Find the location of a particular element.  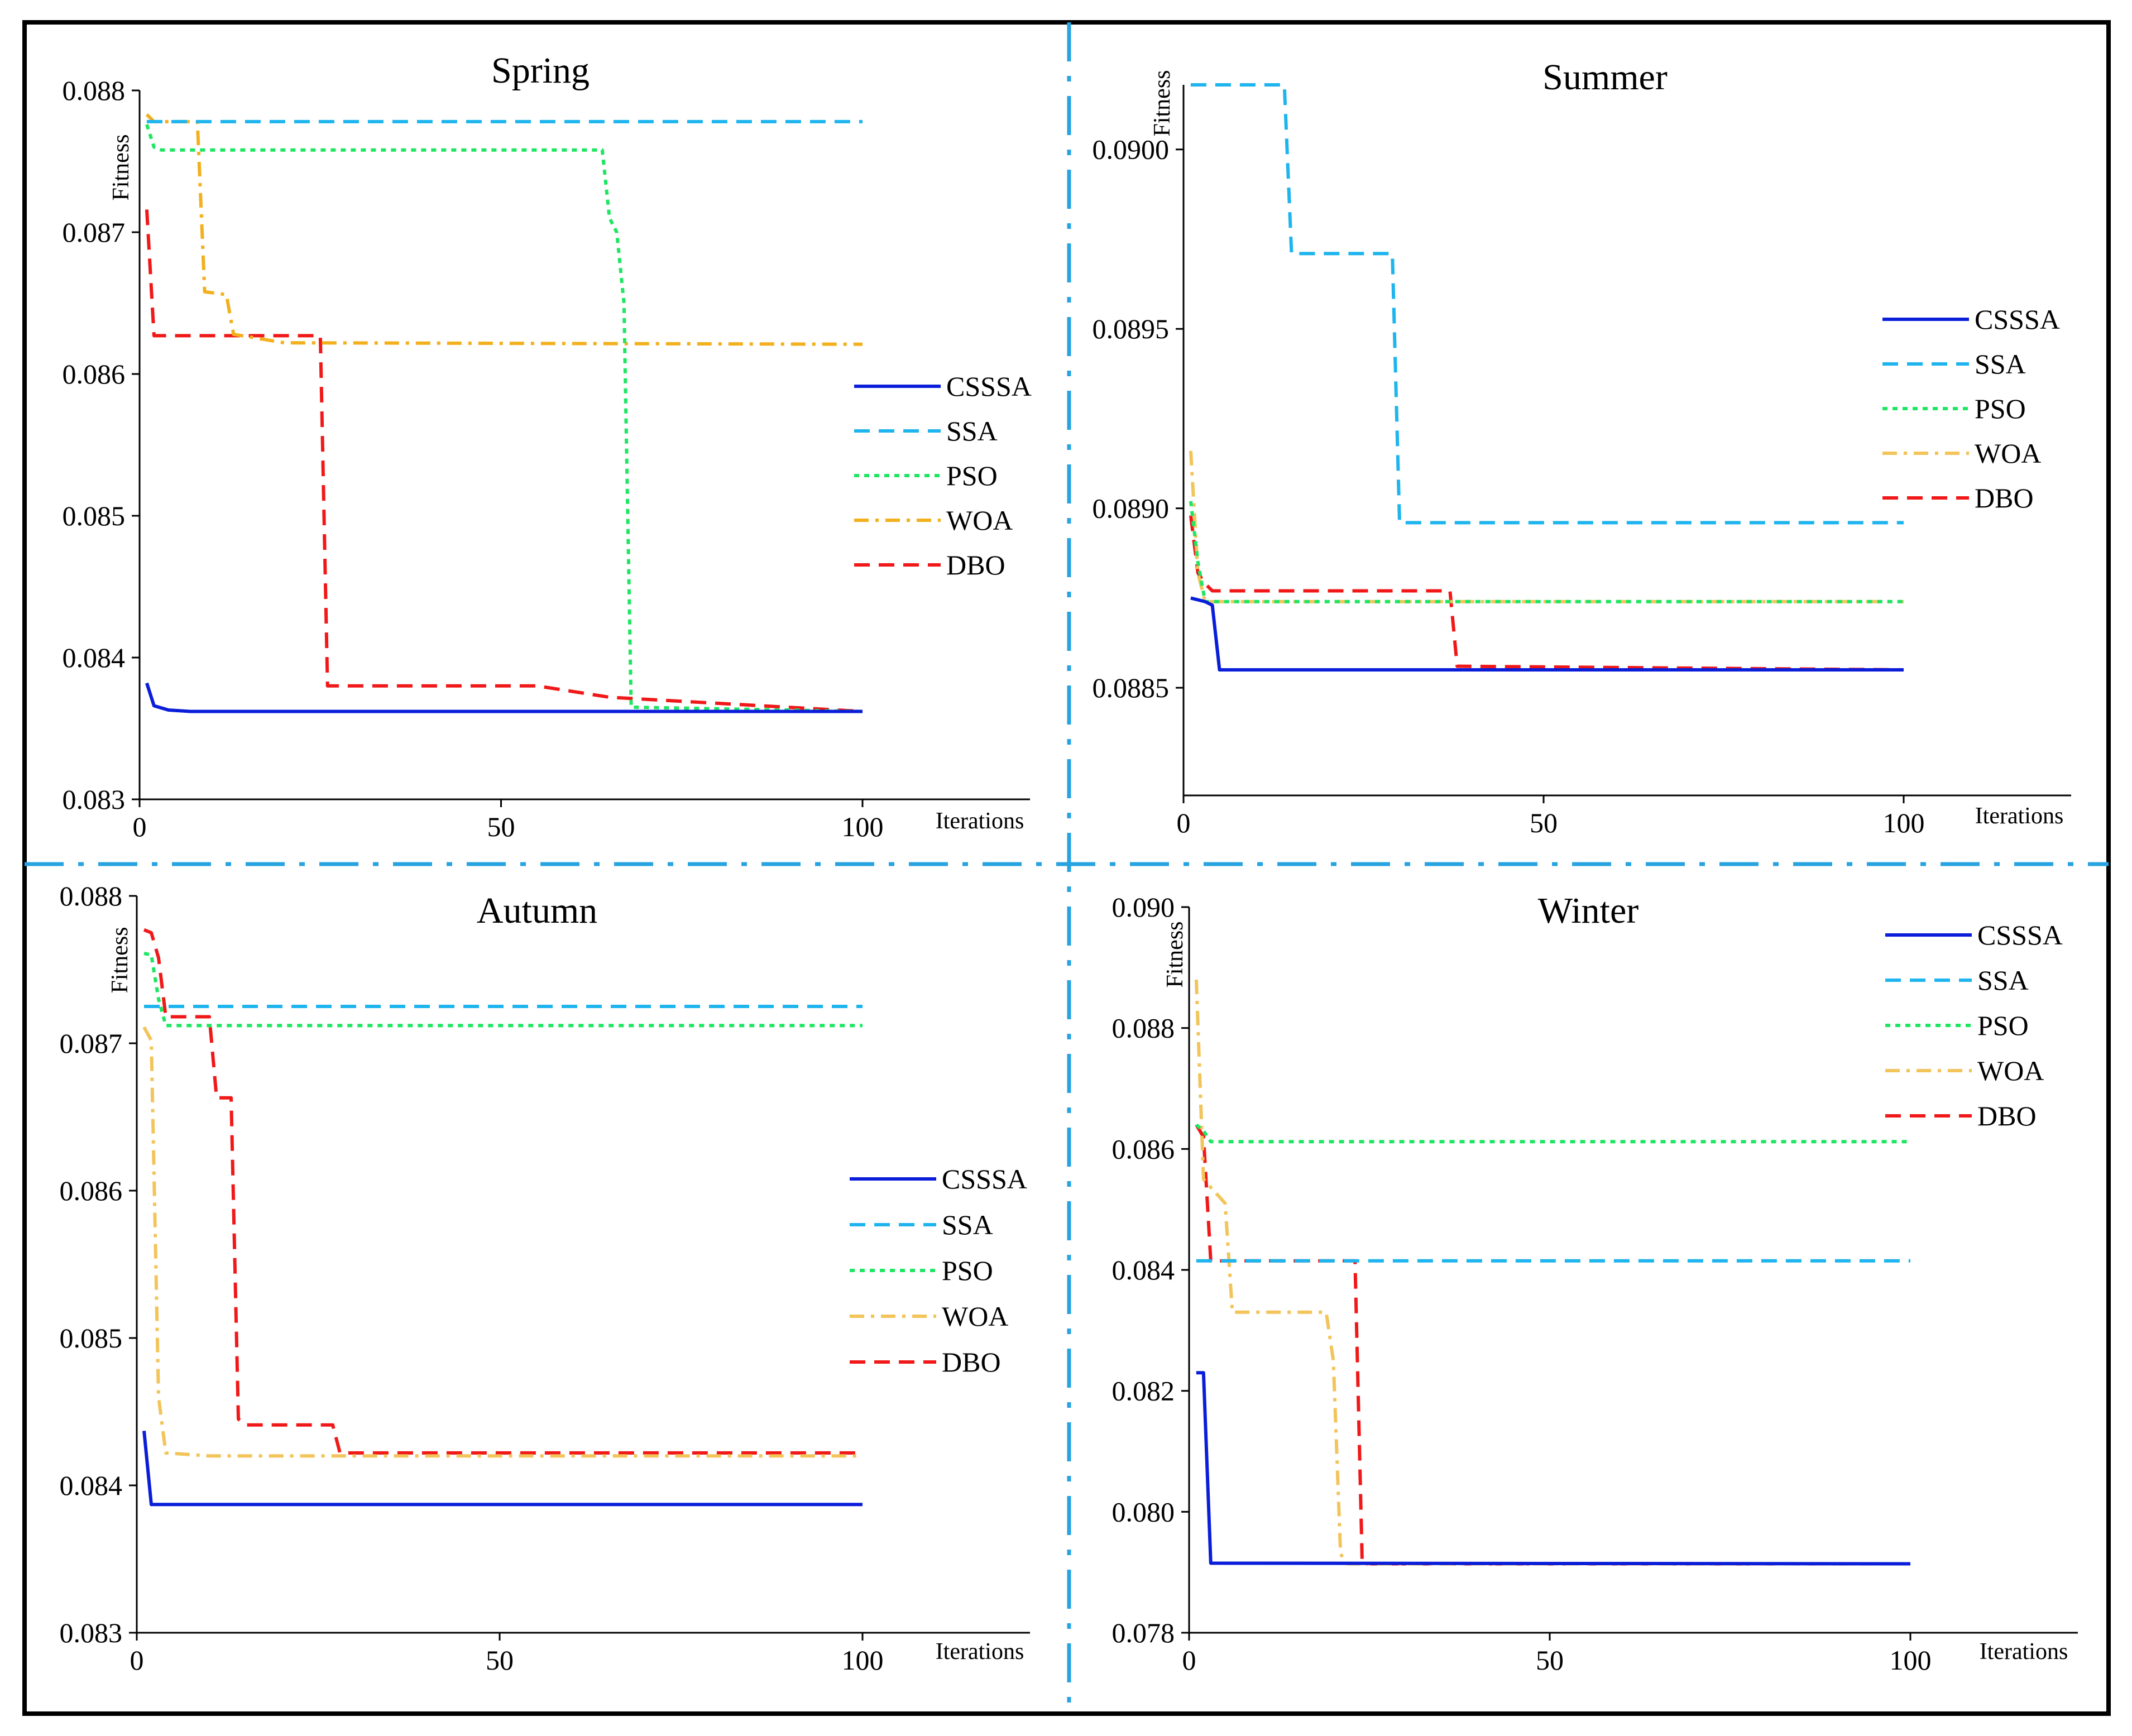

chart-title: Summer is located at coordinates (1605, 77).